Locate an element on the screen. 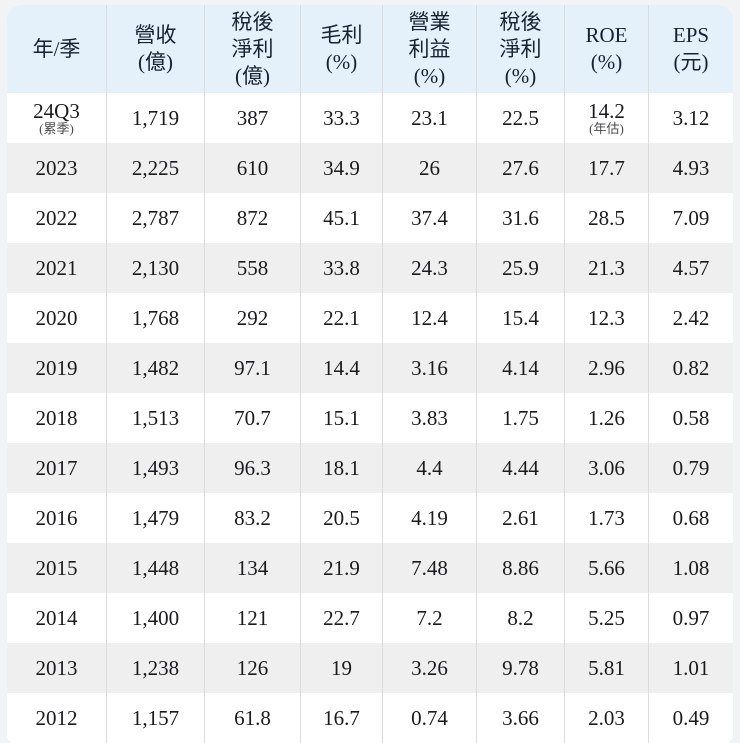  column-header-revenue: 營收 (億) is located at coordinates (156, 49).